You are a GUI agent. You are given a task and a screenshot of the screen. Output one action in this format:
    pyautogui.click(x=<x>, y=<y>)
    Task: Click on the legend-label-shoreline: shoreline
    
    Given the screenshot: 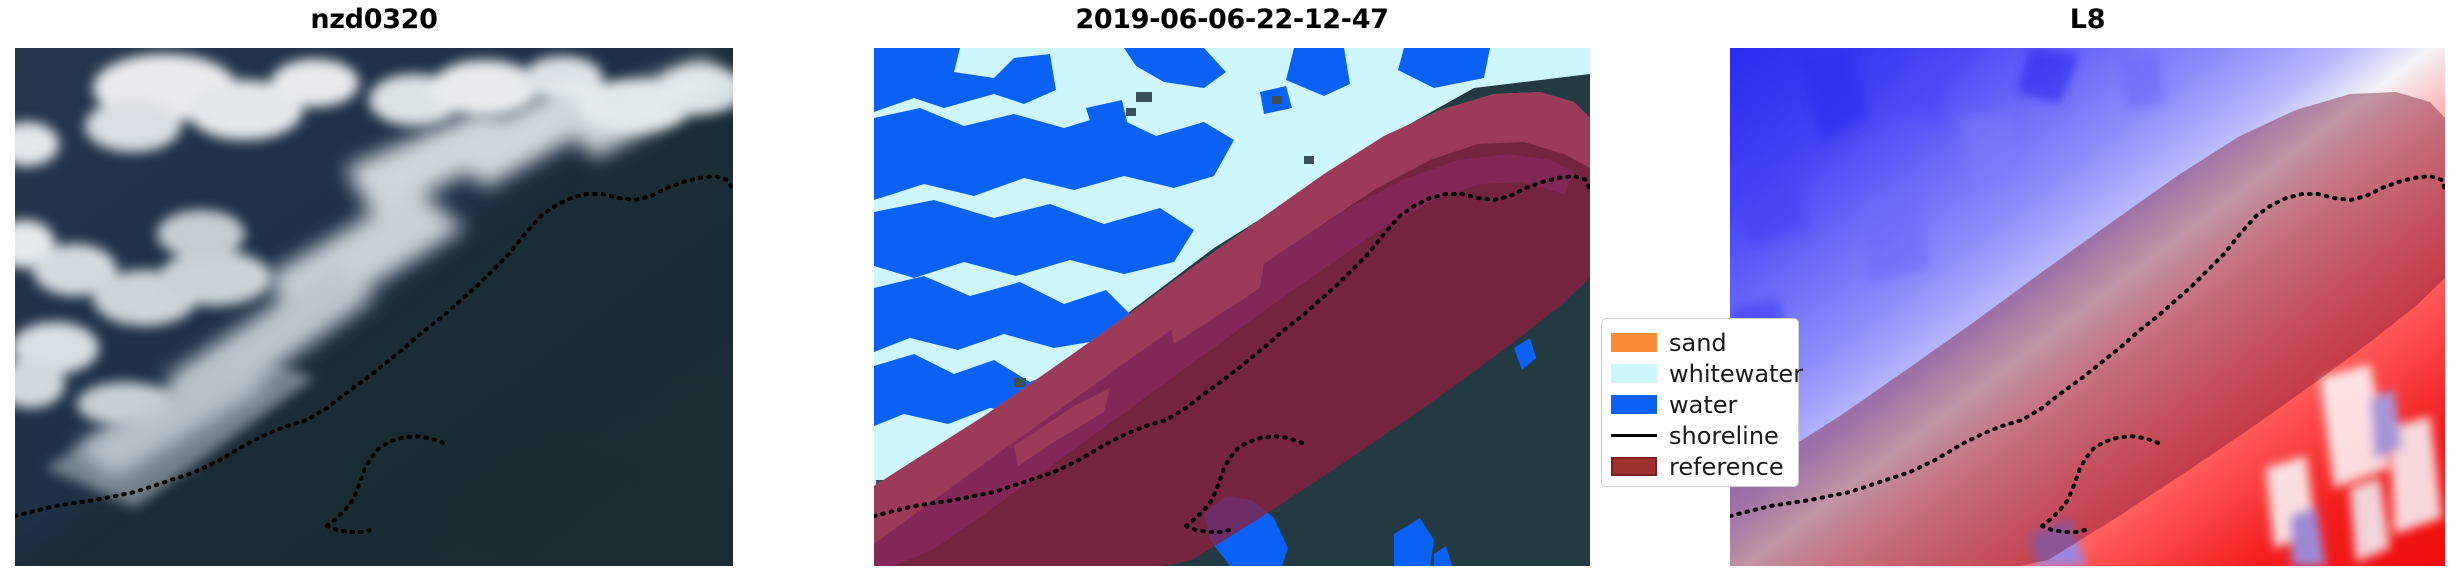 What is the action you would take?
    pyautogui.click(x=1724, y=435)
    